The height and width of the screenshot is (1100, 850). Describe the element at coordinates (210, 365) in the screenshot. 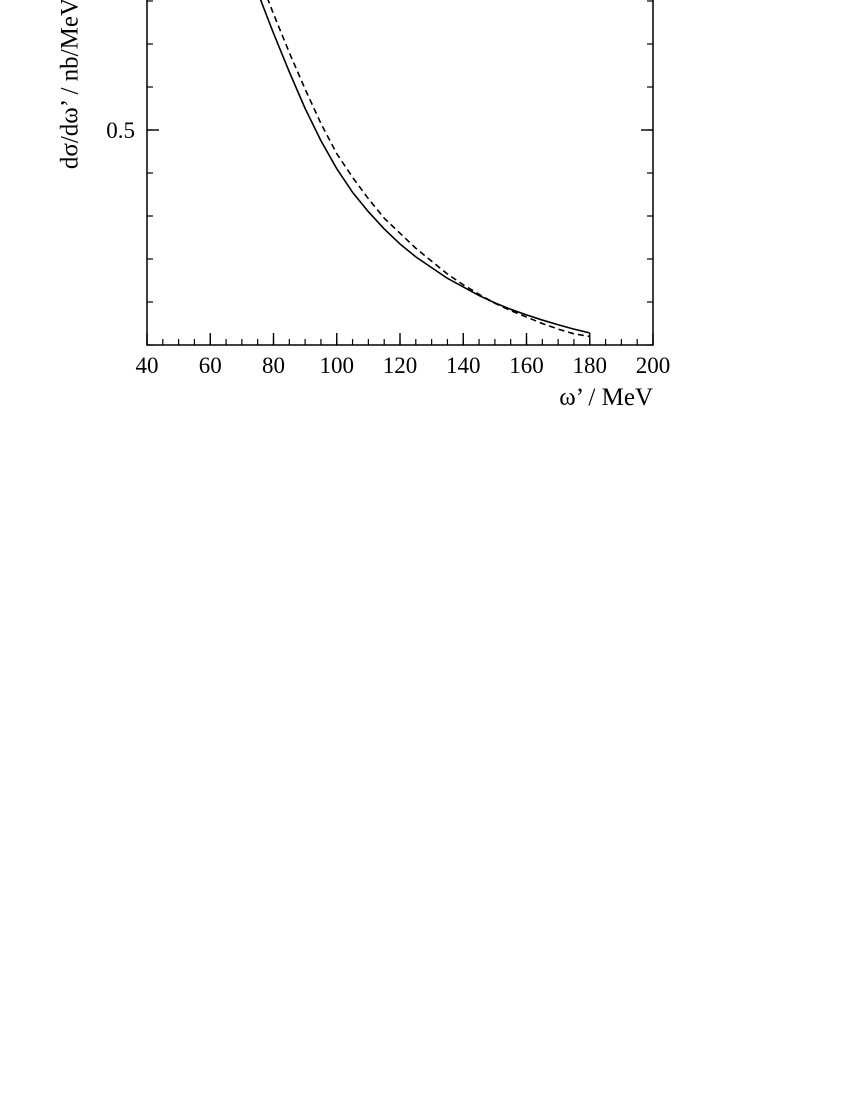

I see `x-tick-label: 60` at that location.